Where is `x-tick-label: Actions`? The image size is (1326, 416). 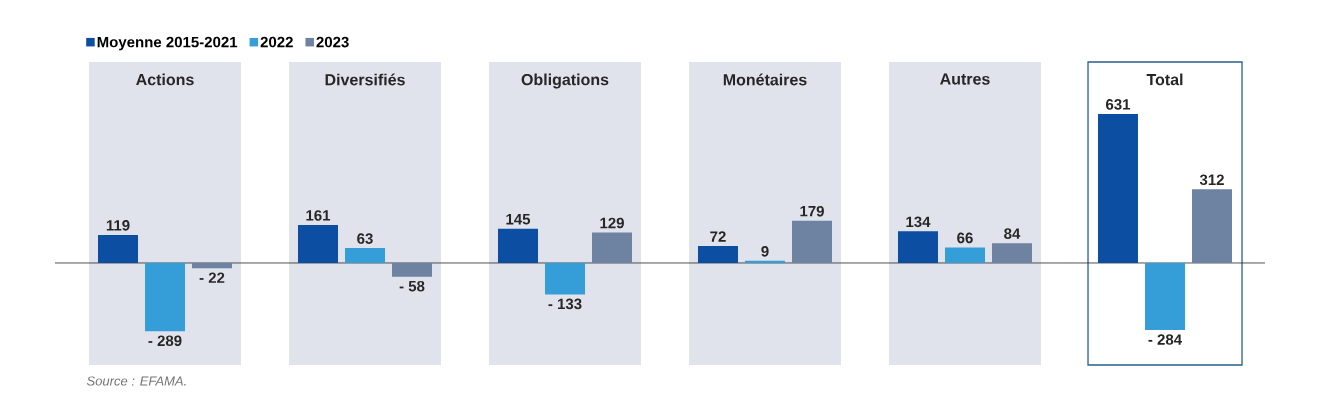 x-tick-label: Actions is located at coordinates (165, 79).